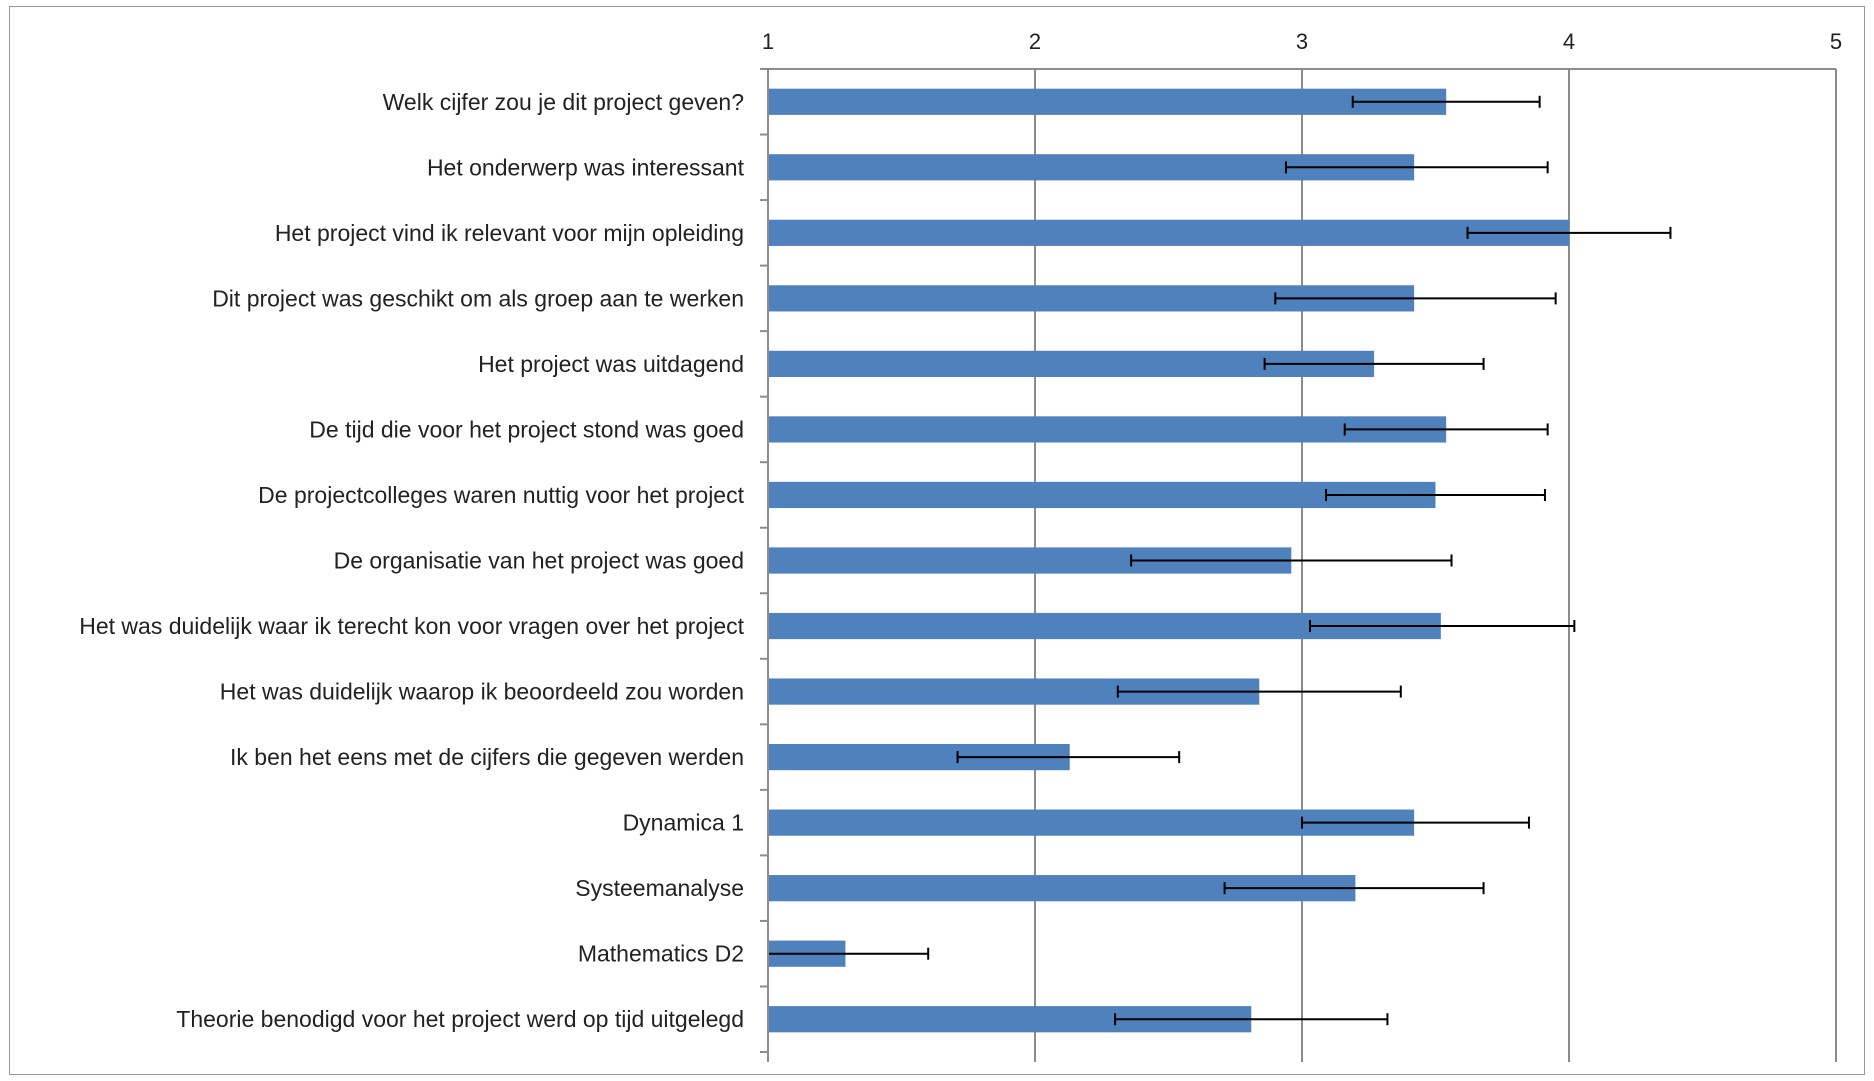 The width and height of the screenshot is (1874, 1081). I want to click on x-tick-label: 1, so click(768, 41).